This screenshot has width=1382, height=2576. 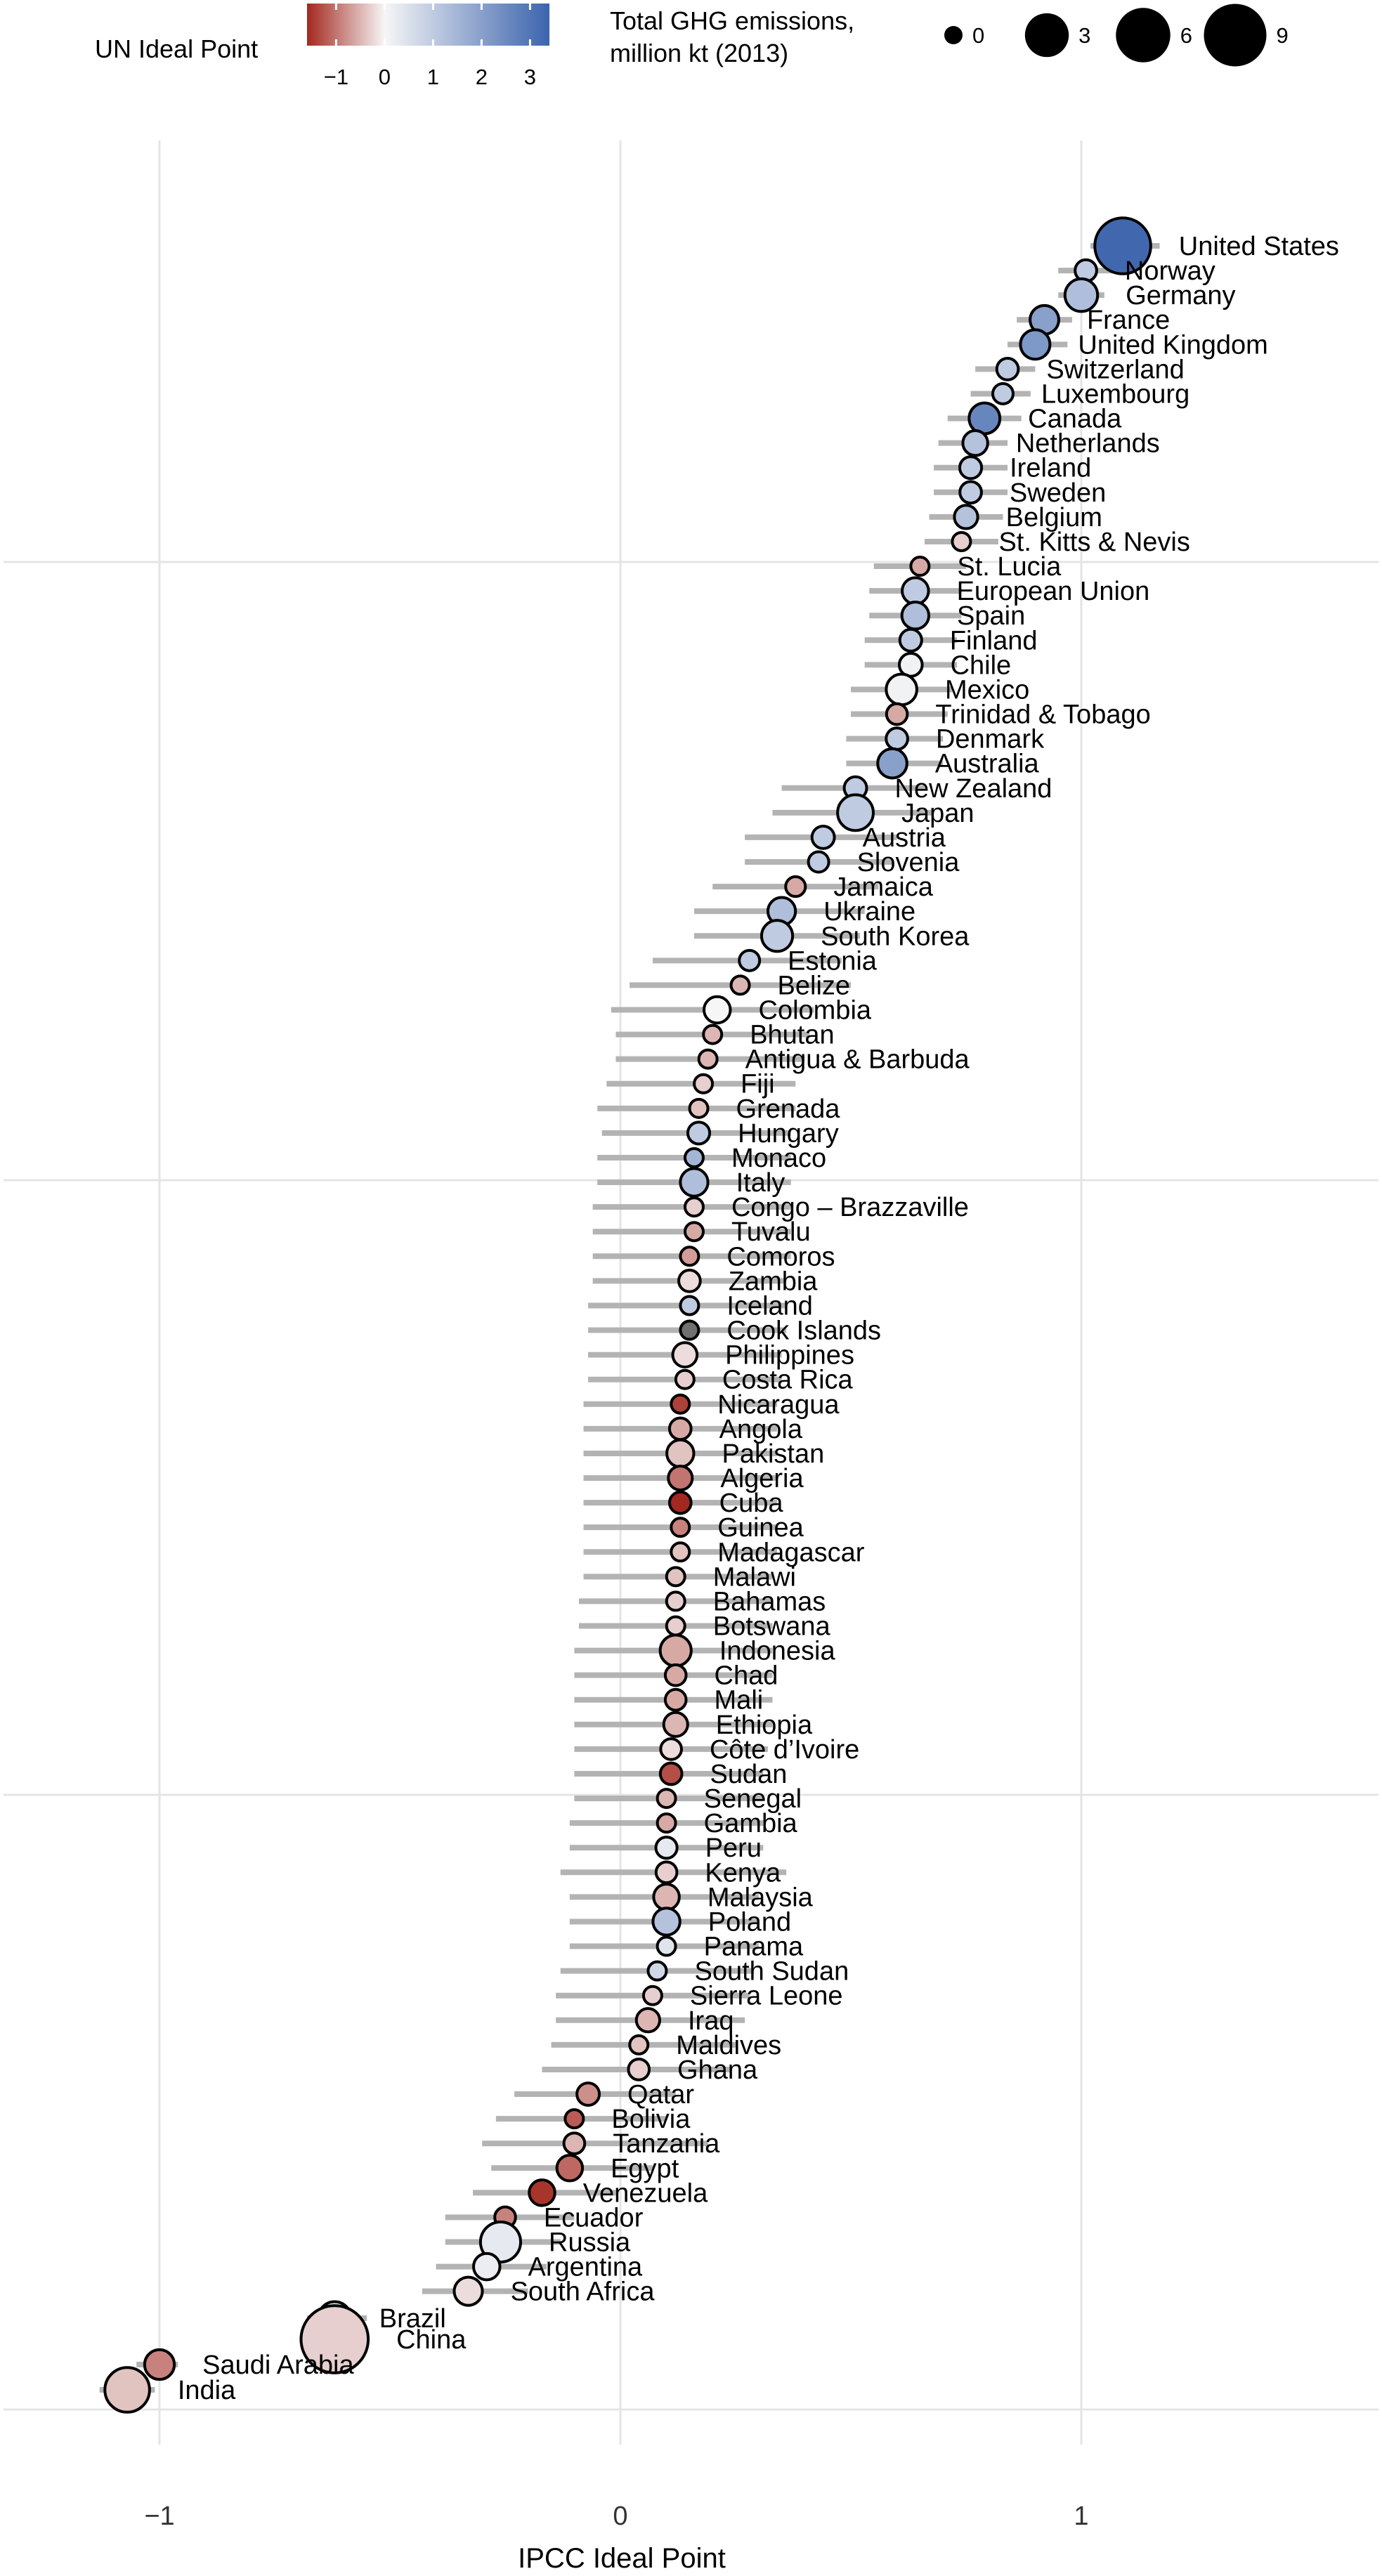 I want to click on label-maldives: Maldives, so click(x=729, y=2046).